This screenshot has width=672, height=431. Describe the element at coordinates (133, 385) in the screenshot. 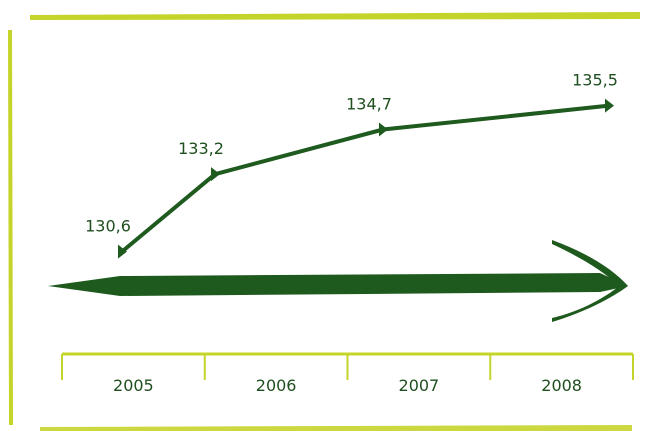

I see `x-tick-label: 2005` at that location.